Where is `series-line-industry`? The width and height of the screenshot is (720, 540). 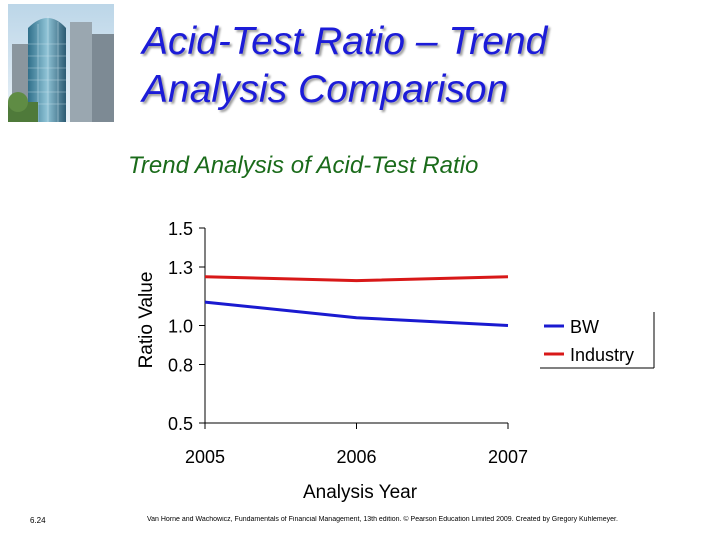
series-line-industry is located at coordinates (356, 279).